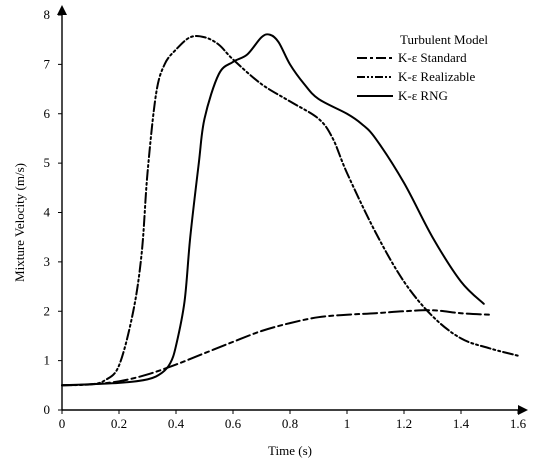 The width and height of the screenshot is (538, 465). I want to click on y-tick-label: 4, so click(47, 212).